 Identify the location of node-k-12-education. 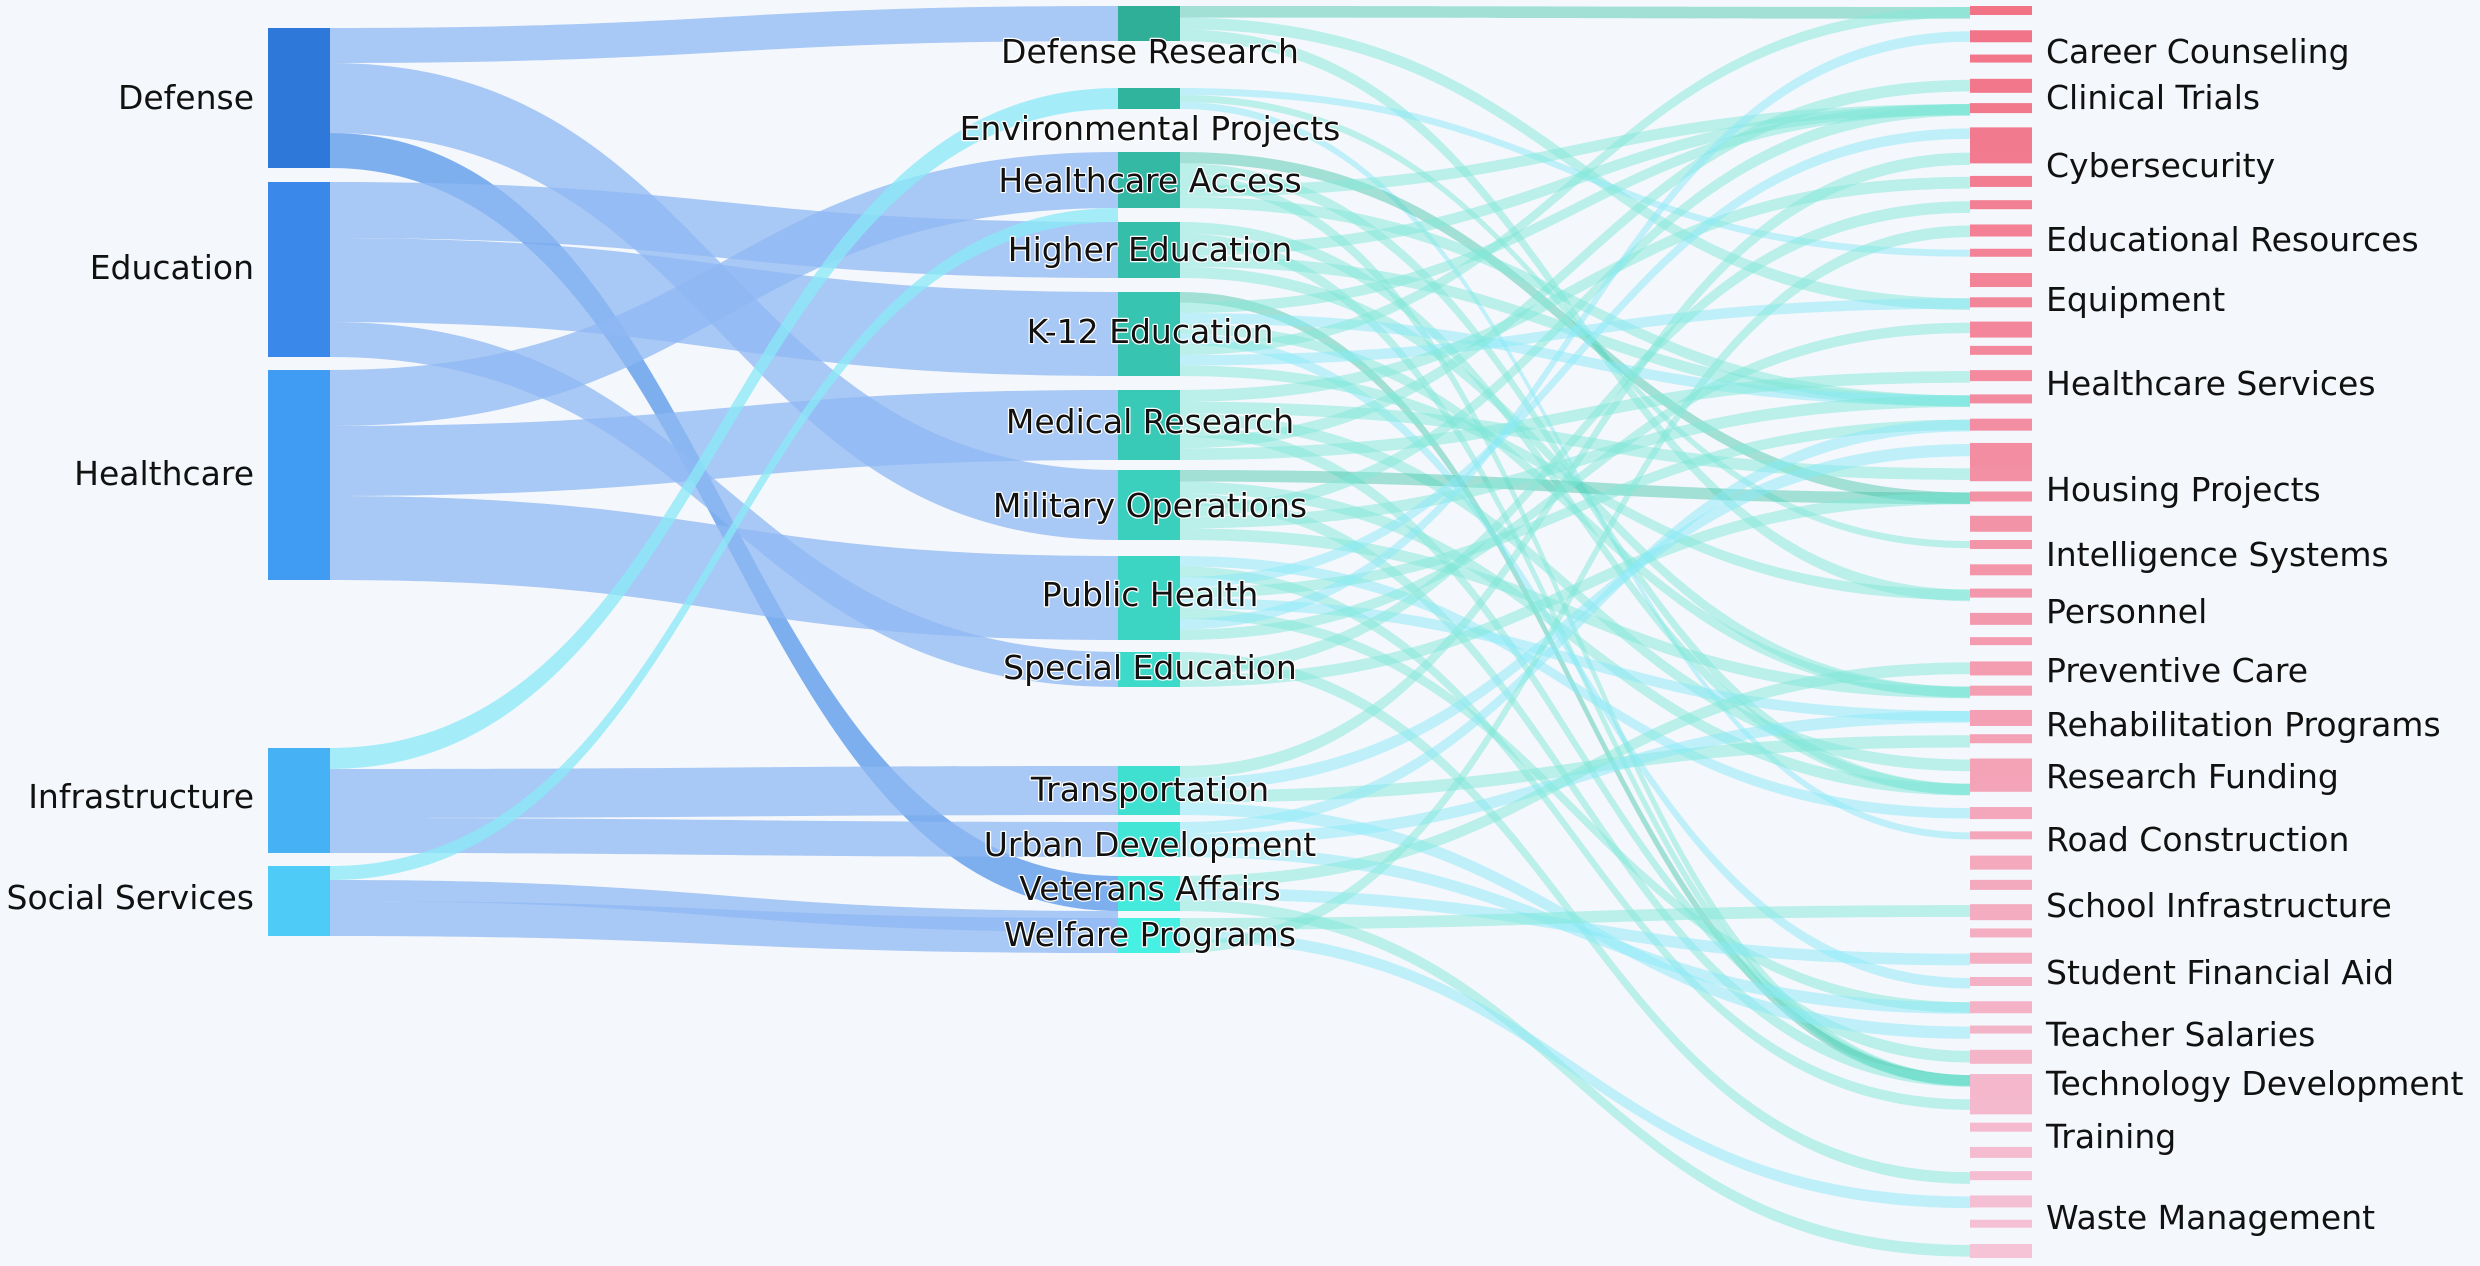
(1149, 334).